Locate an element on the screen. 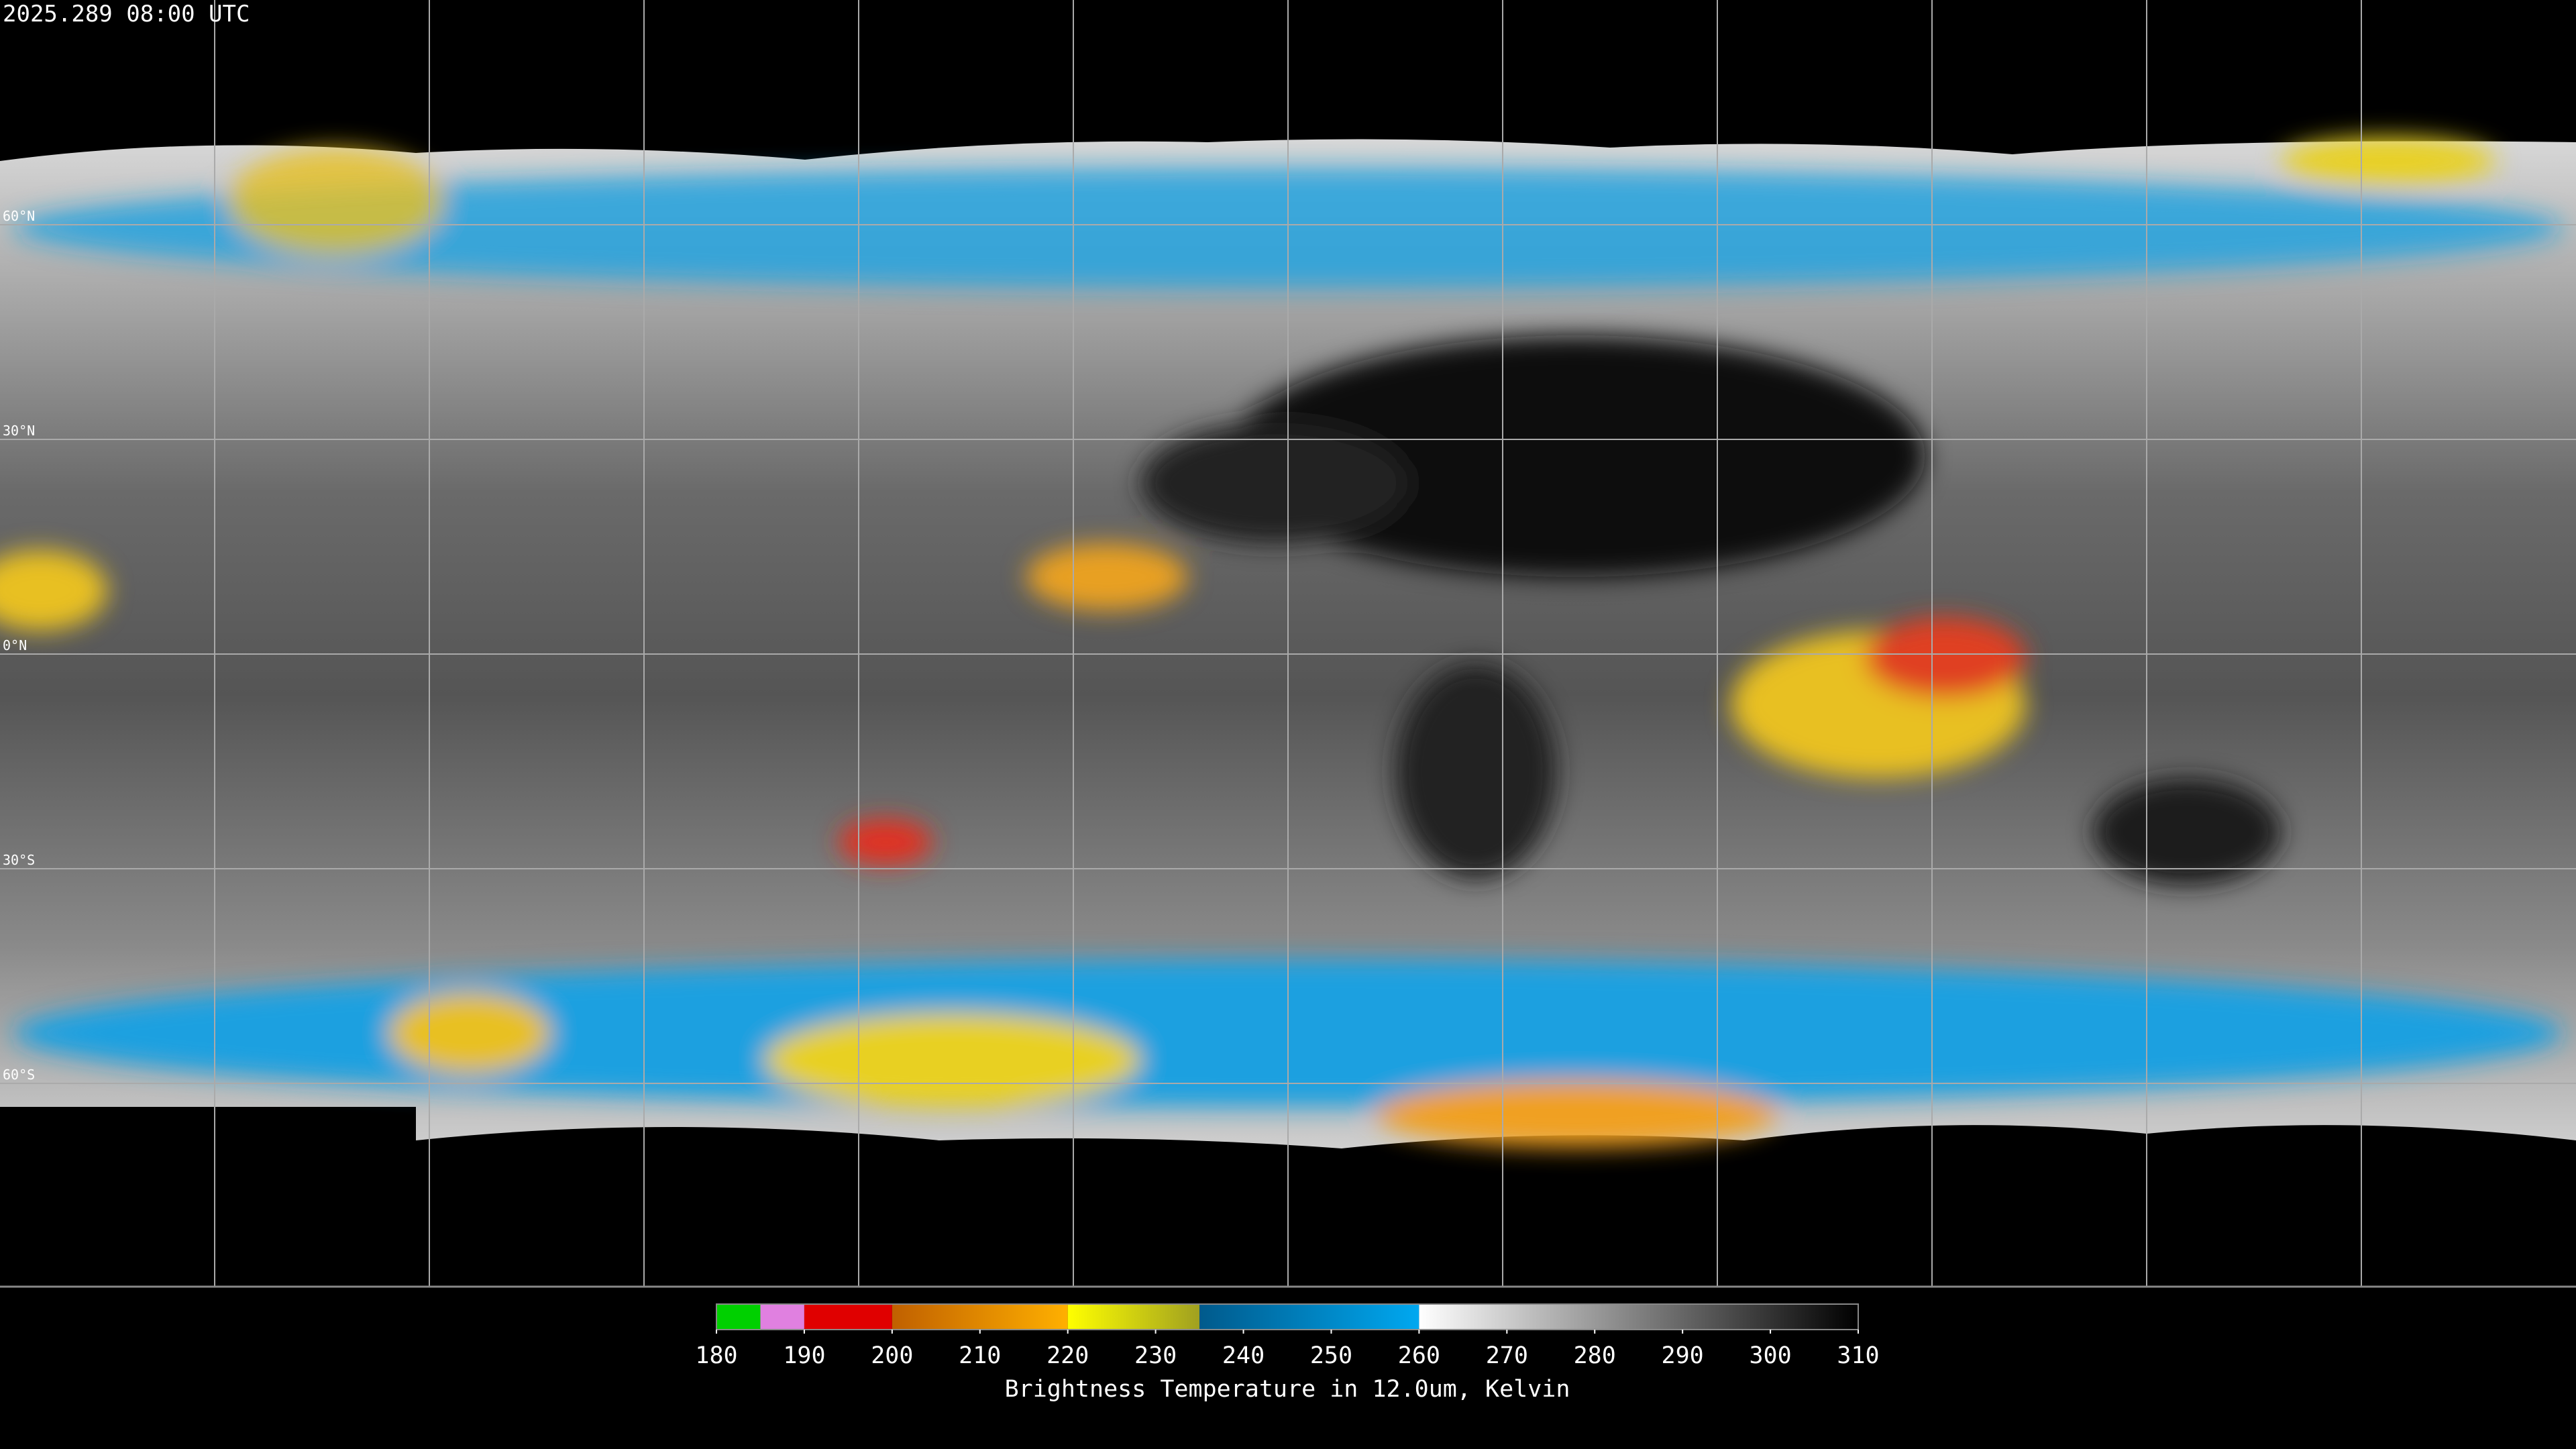  colorbar-tick-label: 290 is located at coordinates (1683, 1355).